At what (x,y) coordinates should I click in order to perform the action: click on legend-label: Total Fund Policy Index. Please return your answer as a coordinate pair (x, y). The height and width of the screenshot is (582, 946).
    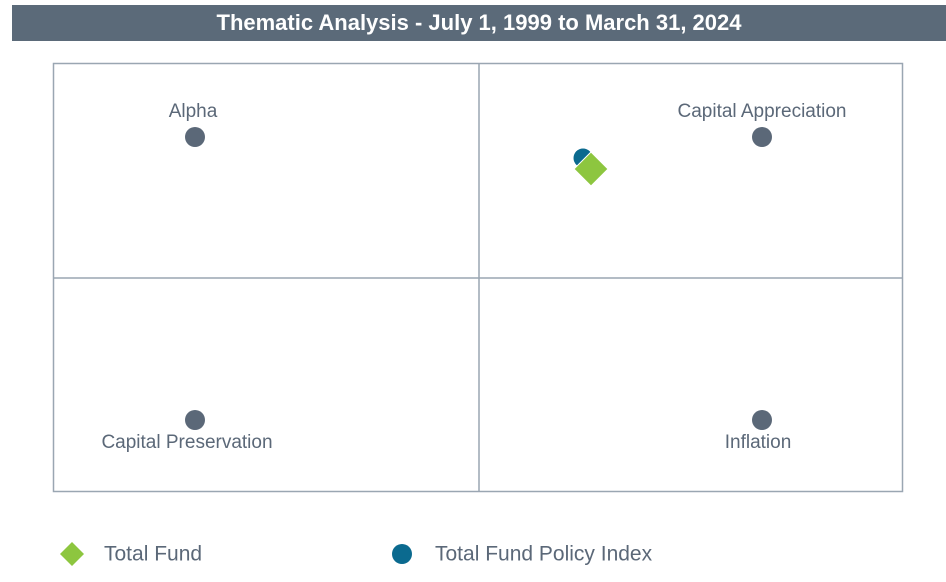
    Looking at the image, I should click on (544, 554).